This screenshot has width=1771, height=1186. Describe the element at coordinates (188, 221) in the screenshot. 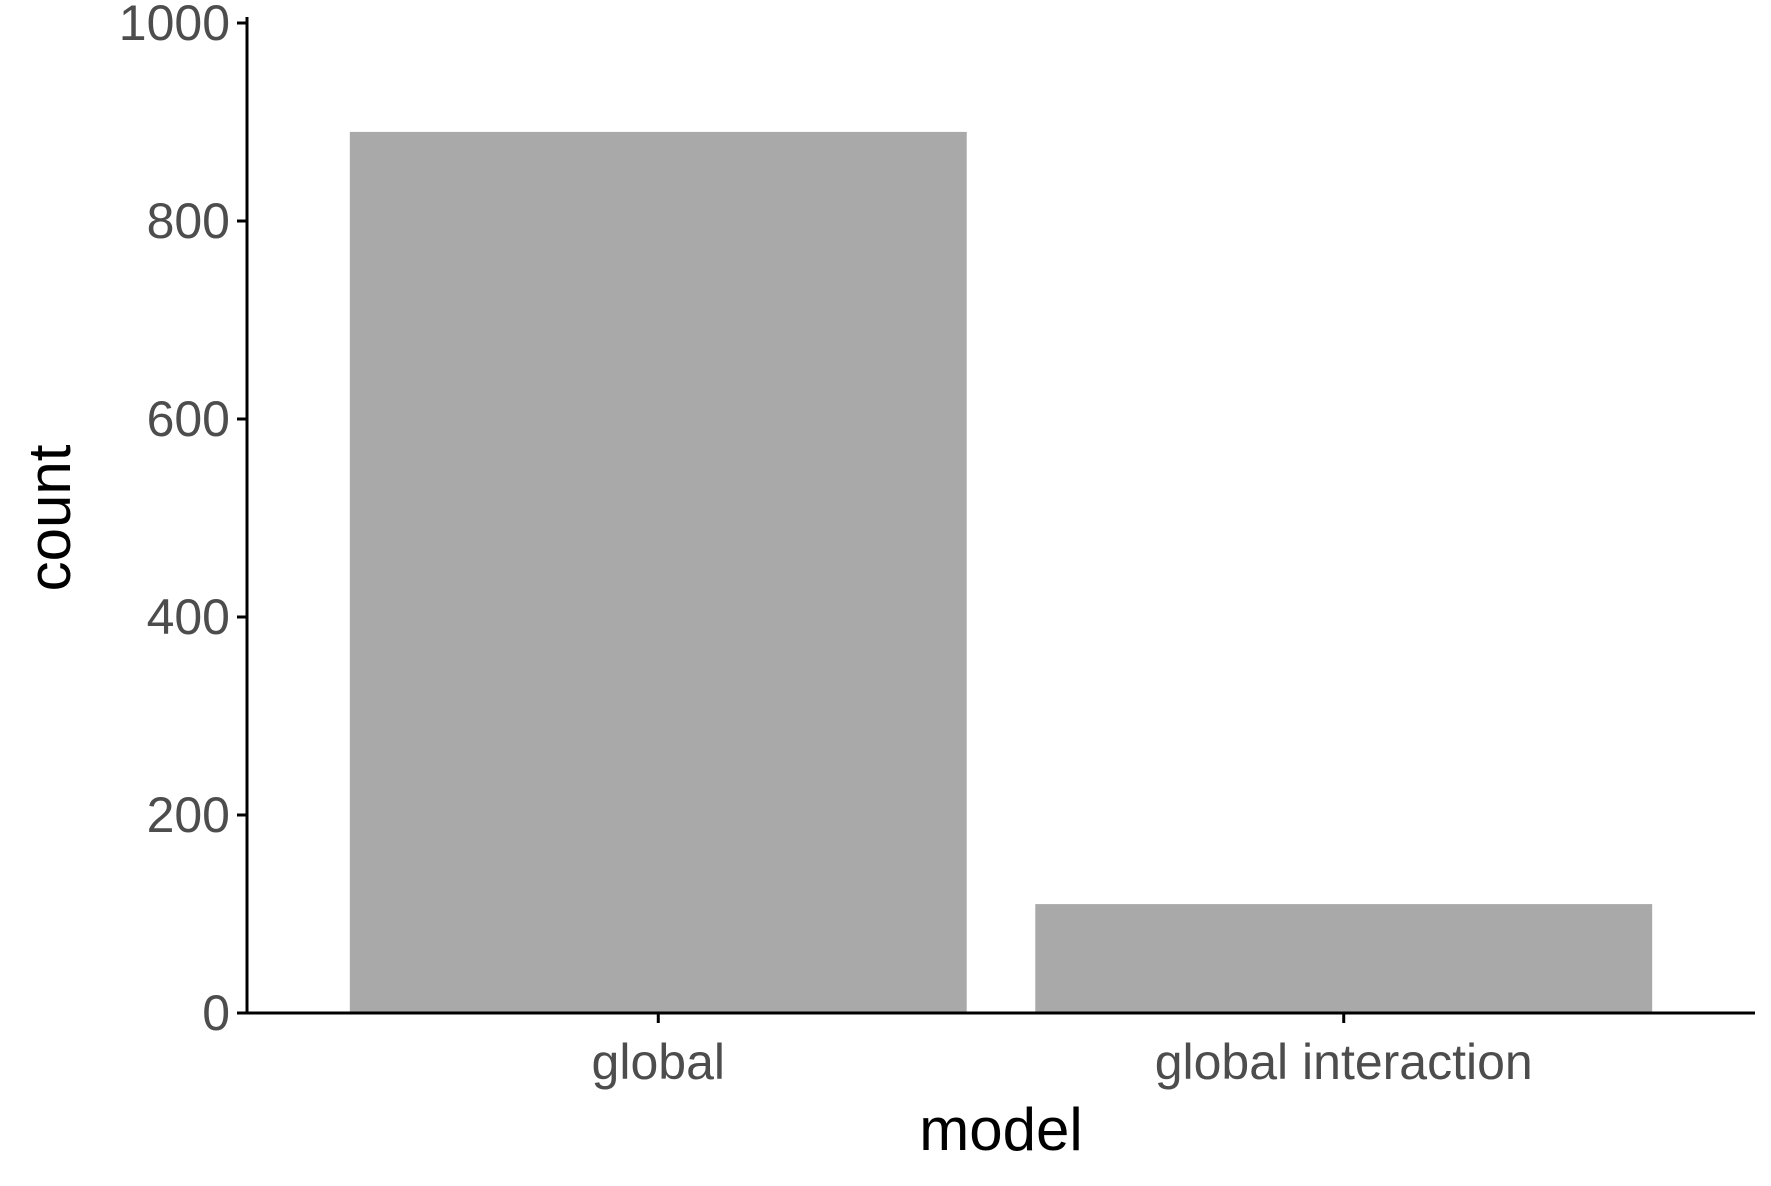

I see `y-tick-label: 800` at that location.